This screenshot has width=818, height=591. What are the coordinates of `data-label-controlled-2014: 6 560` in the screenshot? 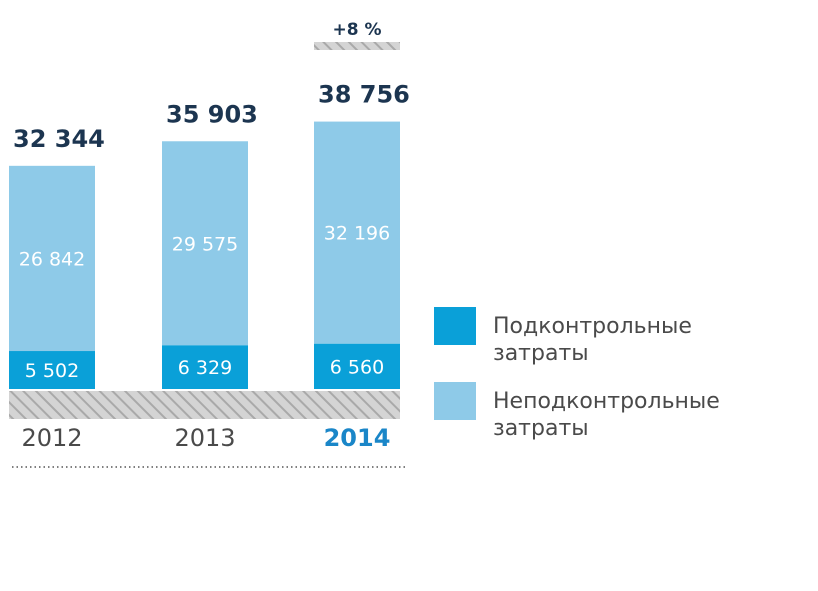 It's located at (357, 367).